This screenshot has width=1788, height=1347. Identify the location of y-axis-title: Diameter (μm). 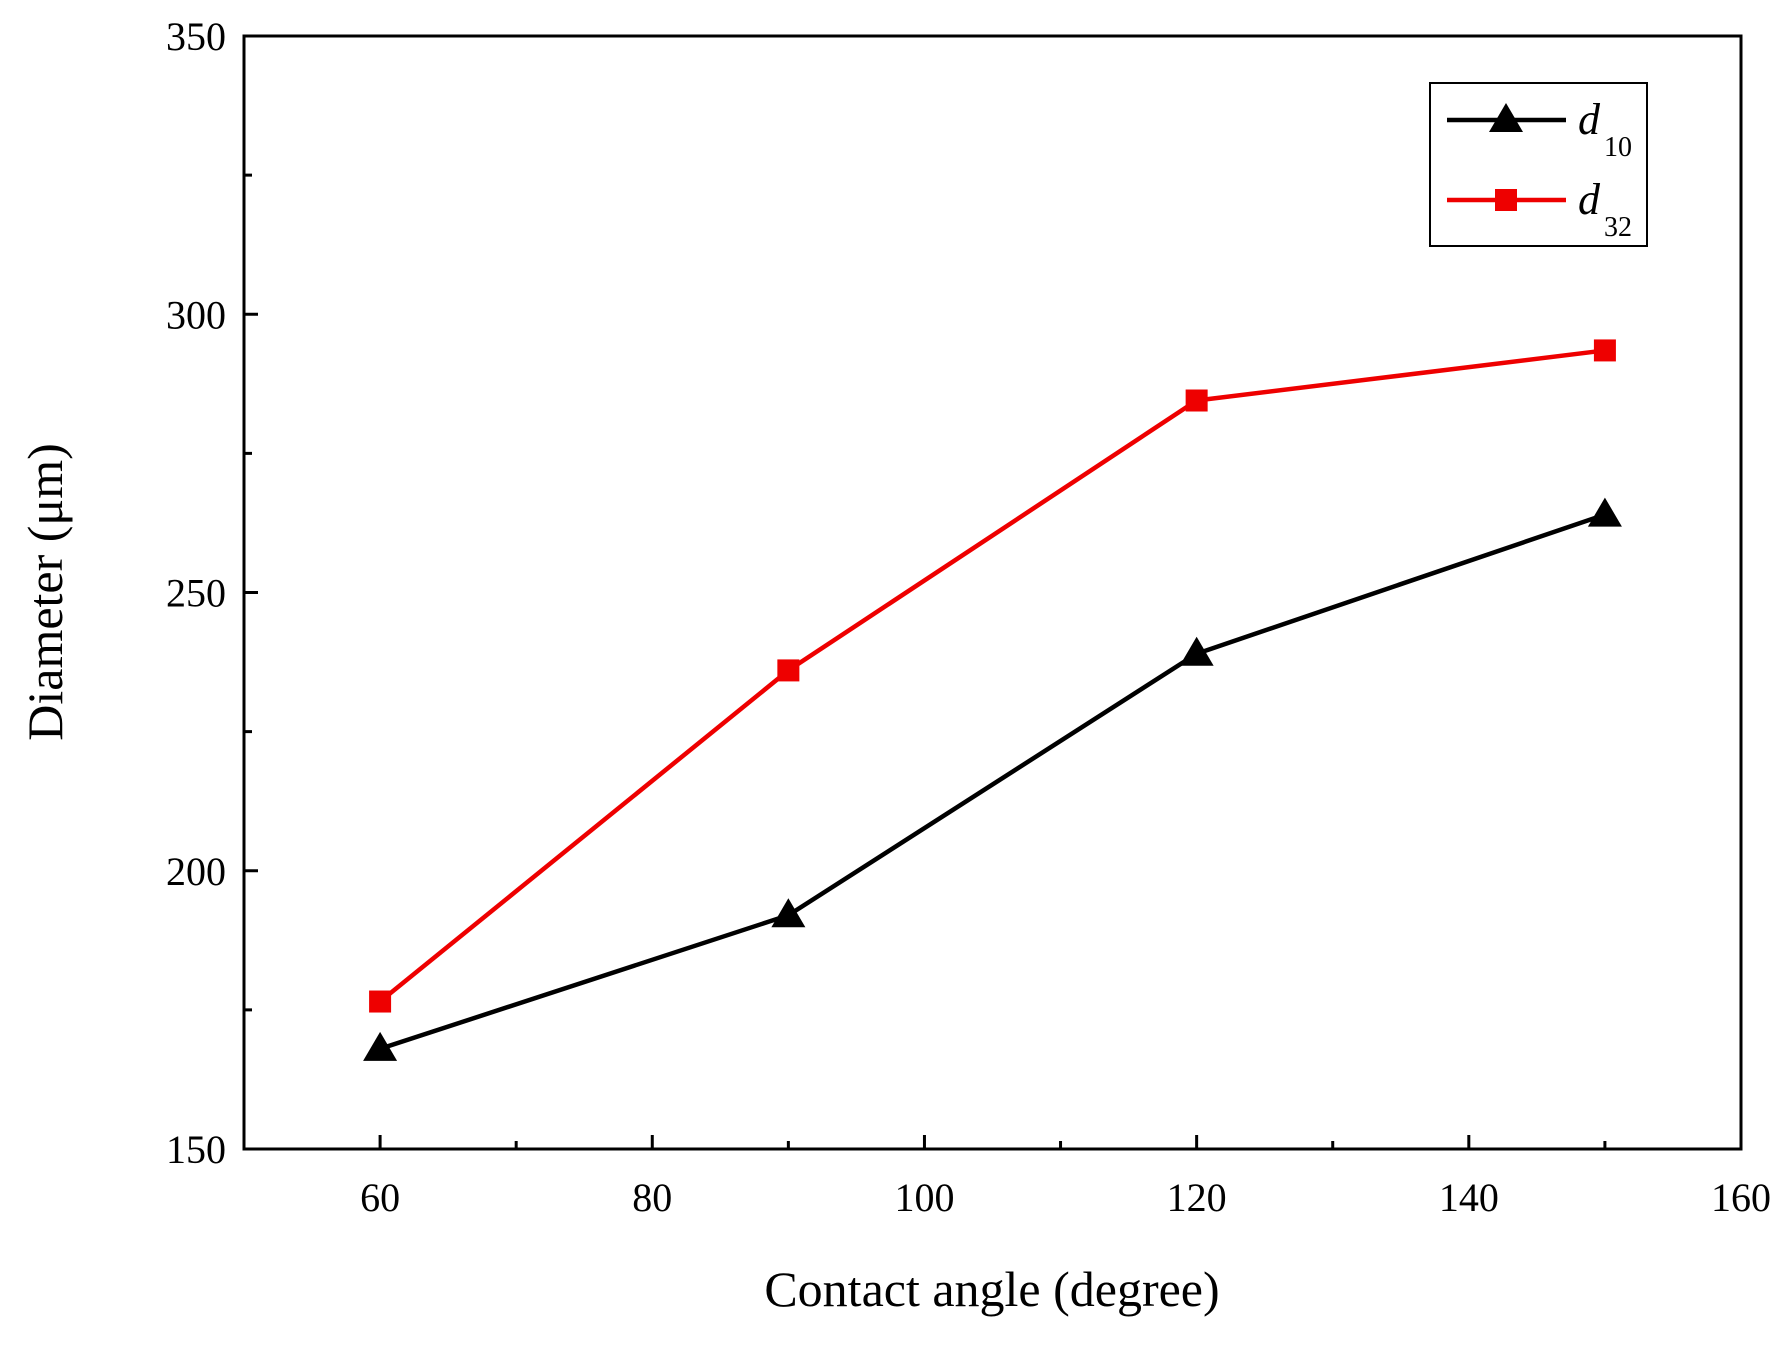
(45, 592).